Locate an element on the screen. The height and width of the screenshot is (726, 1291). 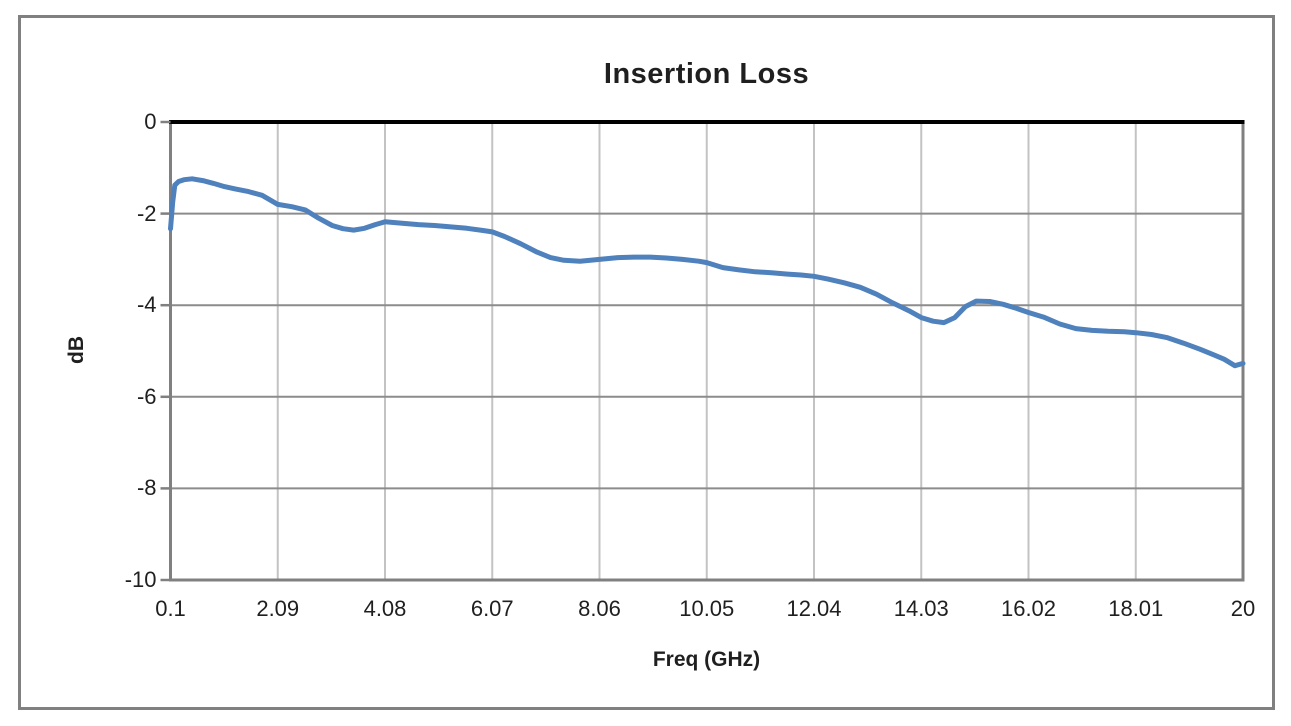
x-tick-label: 10.05 is located at coordinates (707, 608).